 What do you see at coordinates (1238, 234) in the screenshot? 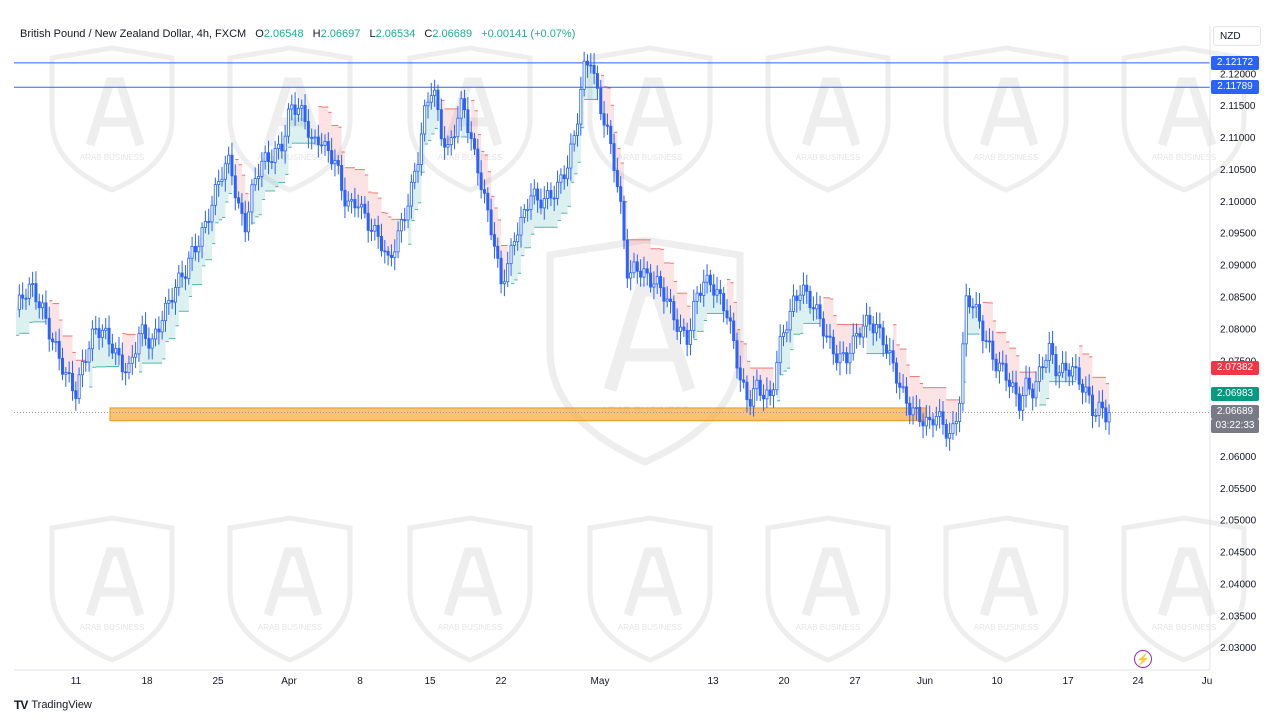
I see `price-tick-label: 2.09500` at bounding box center [1238, 234].